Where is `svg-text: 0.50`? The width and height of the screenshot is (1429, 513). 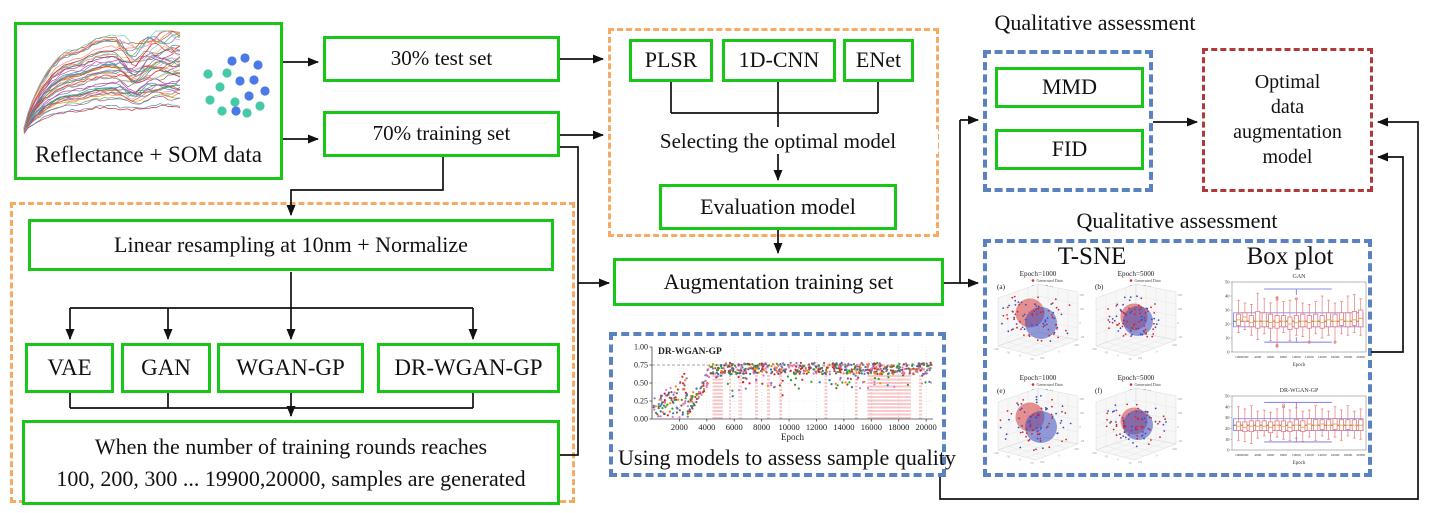 svg-text: 0.50 is located at coordinates (641, 383).